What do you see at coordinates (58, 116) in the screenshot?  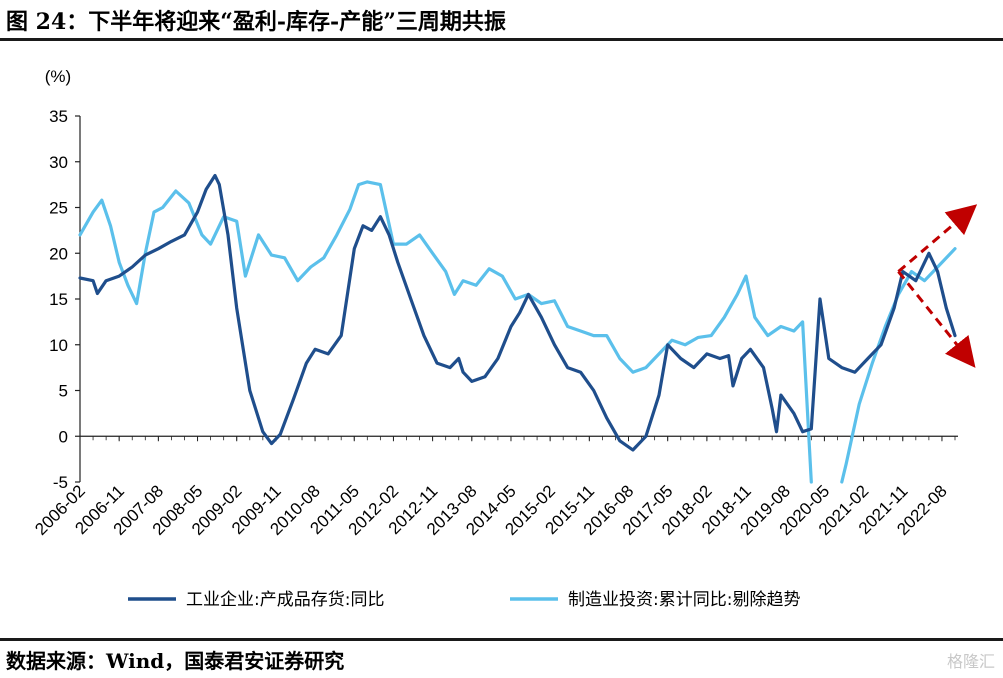 I see `y-tick-label: 35` at bounding box center [58, 116].